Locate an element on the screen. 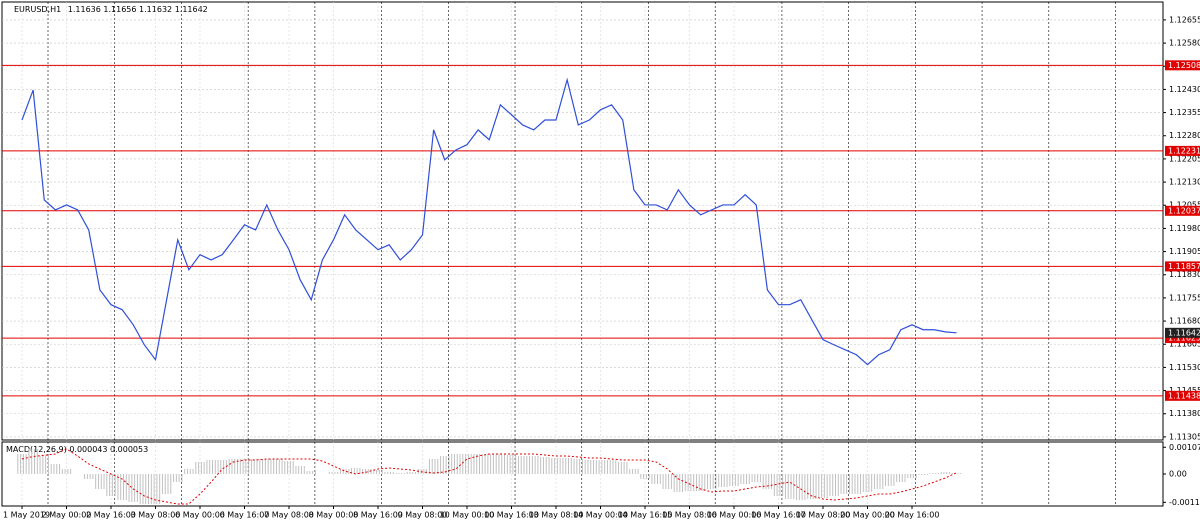 Image resolution: width=1200 pixels, height=523 pixels. x-tick-label: 16 May 00:00 is located at coordinates (734, 515).